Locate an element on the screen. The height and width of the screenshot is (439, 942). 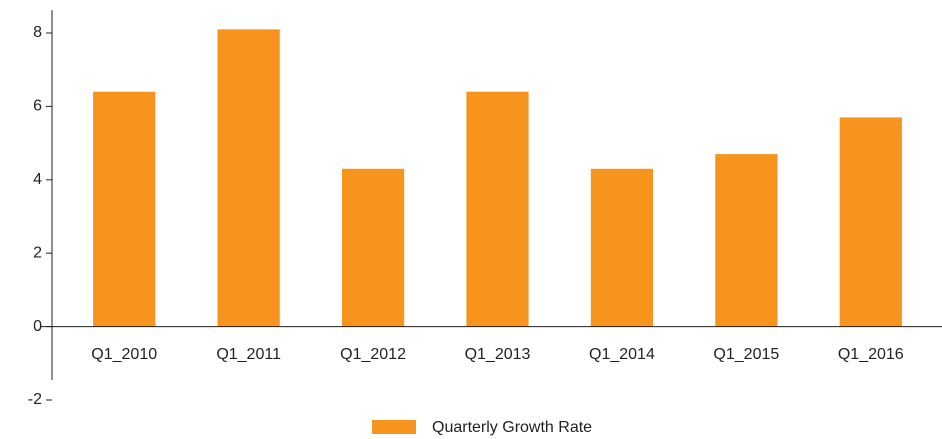
y-tick-label: 0 is located at coordinates (37, 326).